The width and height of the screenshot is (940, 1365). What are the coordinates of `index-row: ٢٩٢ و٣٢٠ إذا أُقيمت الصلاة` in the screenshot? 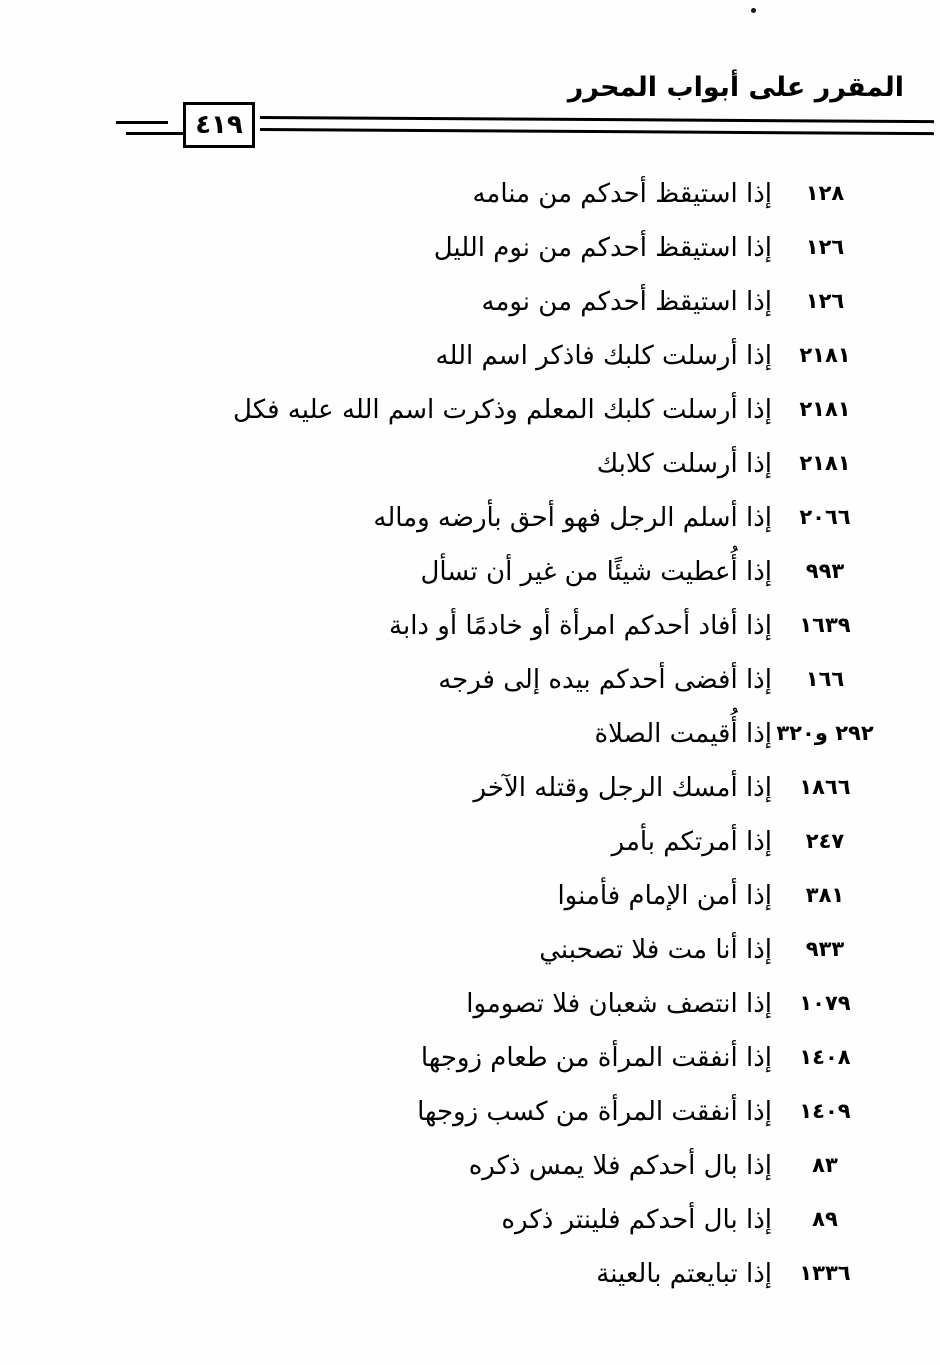 It's located at (481, 733).